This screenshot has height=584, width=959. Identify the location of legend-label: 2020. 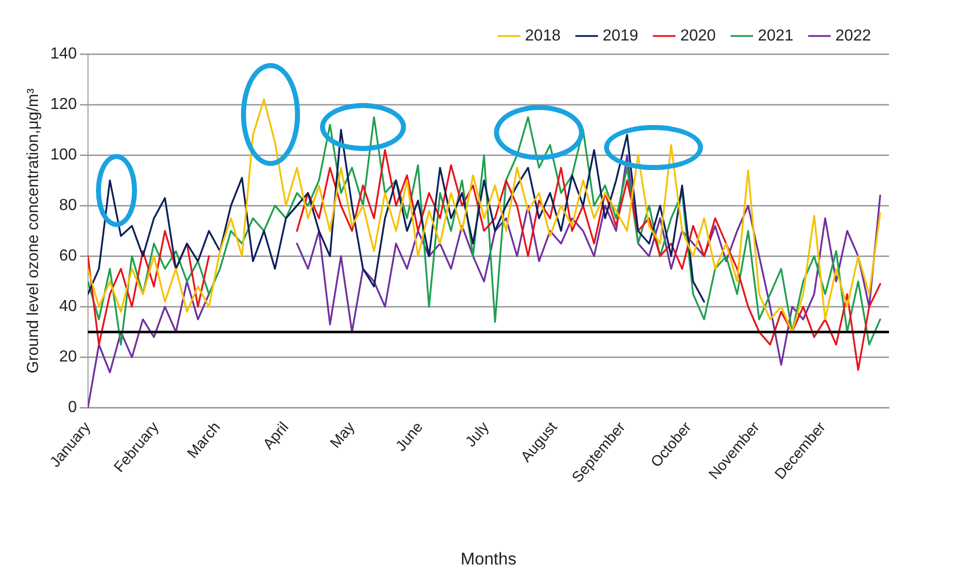
(698, 35).